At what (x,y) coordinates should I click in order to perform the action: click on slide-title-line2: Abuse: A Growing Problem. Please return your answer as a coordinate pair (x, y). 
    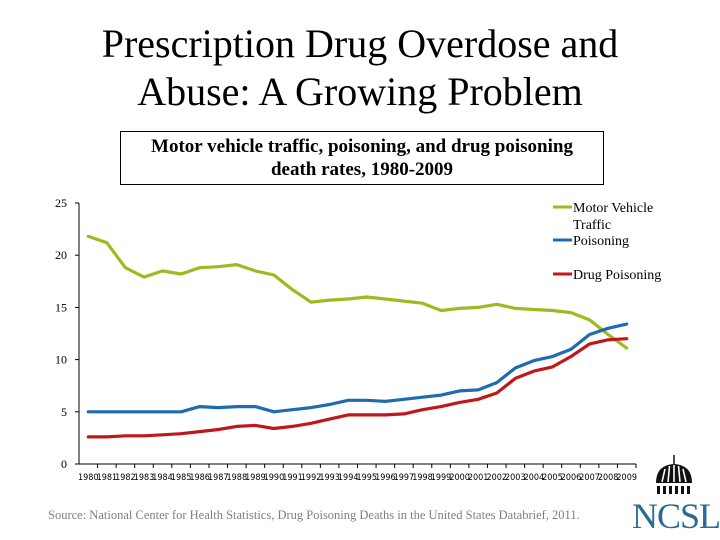
    Looking at the image, I should click on (360, 91).